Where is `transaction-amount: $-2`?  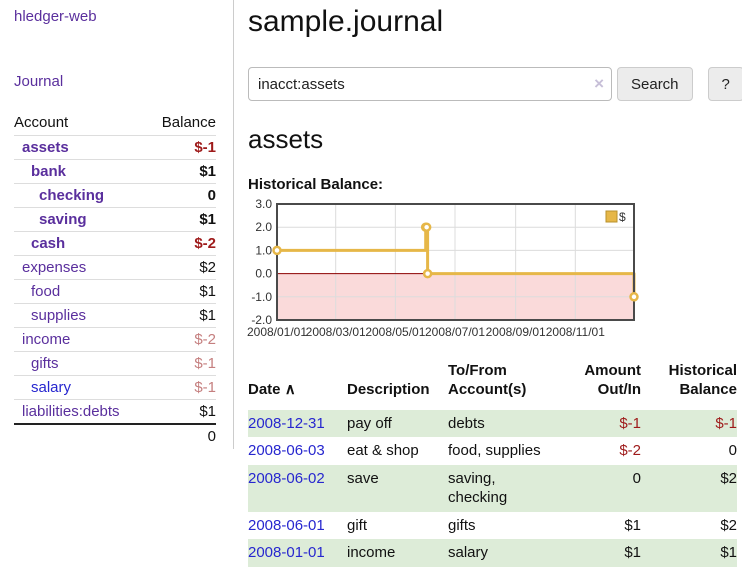 transaction-amount: $-2 is located at coordinates (630, 450).